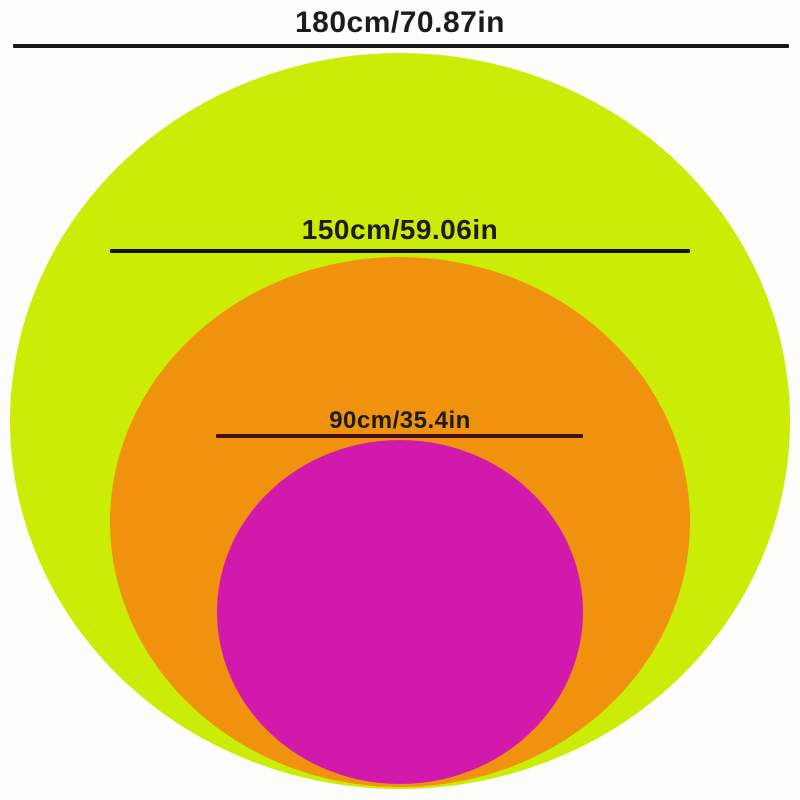 The width and height of the screenshot is (800, 800). I want to click on measurement-label-180cm: 180cm/70.87in, so click(400, 22).